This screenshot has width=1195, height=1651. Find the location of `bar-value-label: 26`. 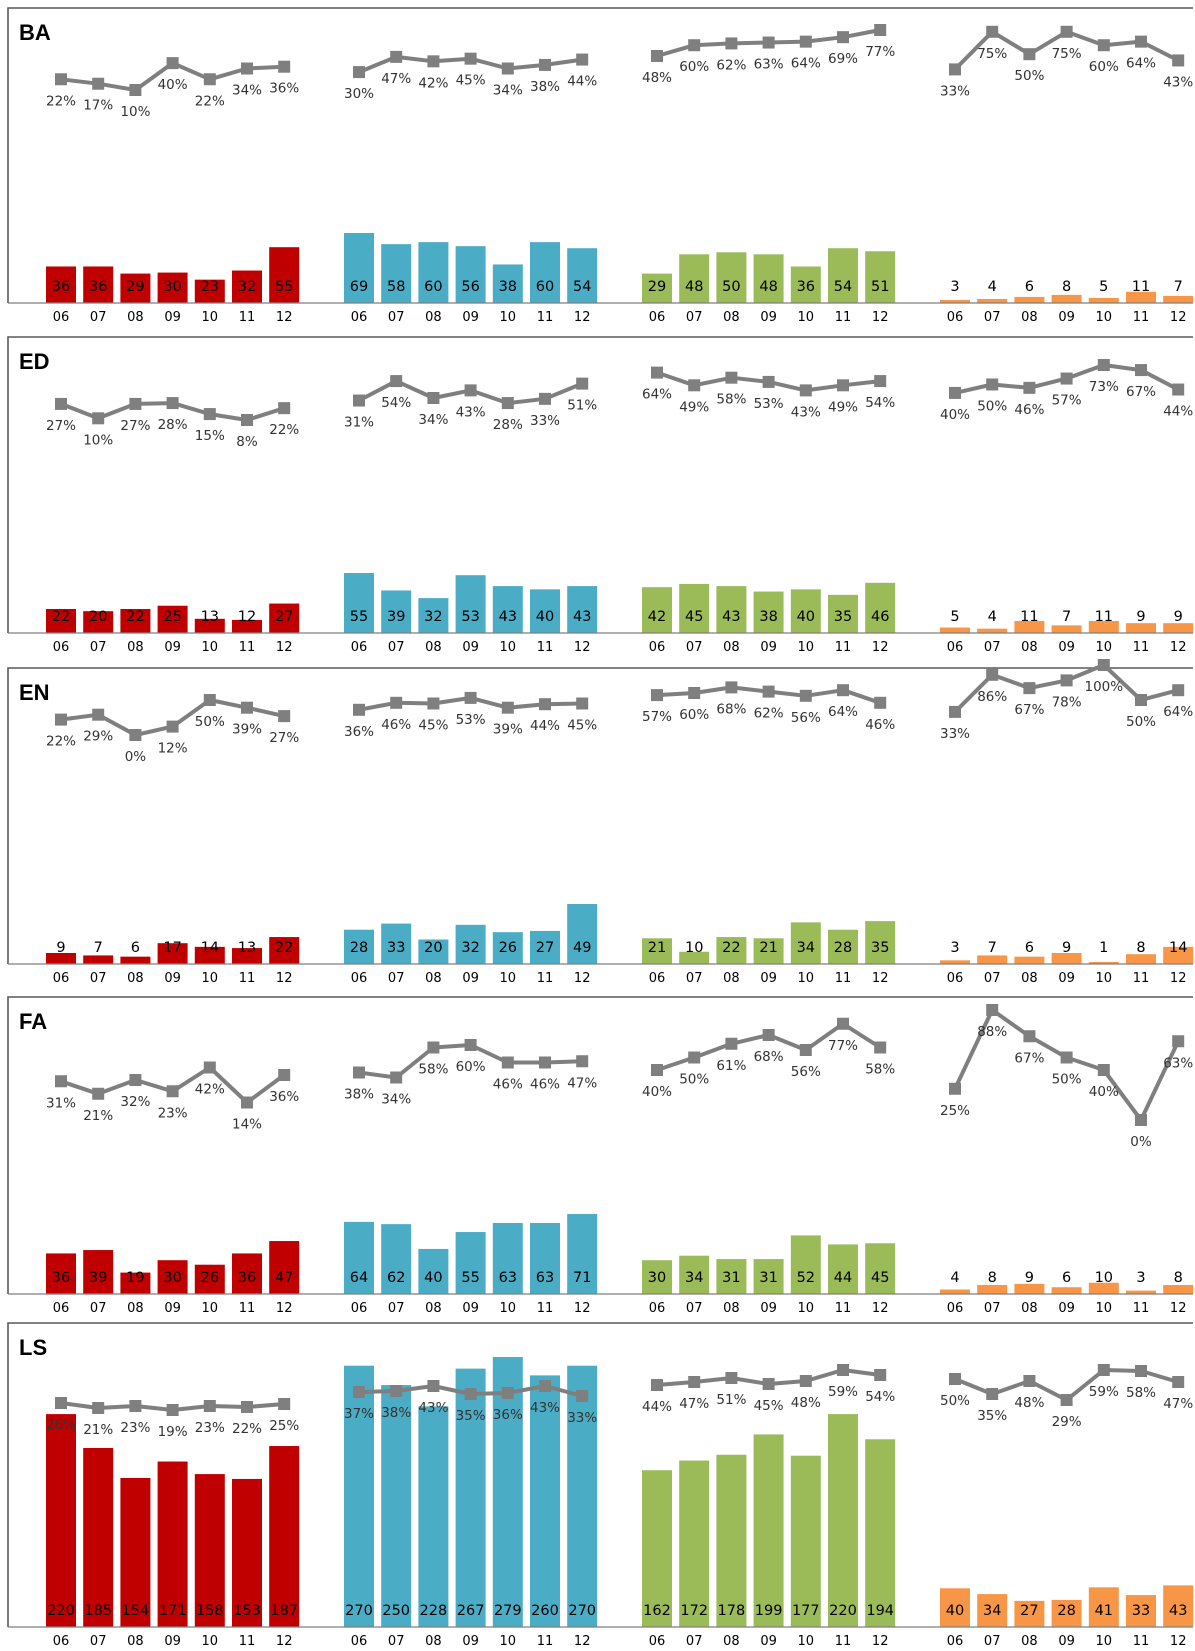

bar-value-label: 26 is located at coordinates (210, 1278).